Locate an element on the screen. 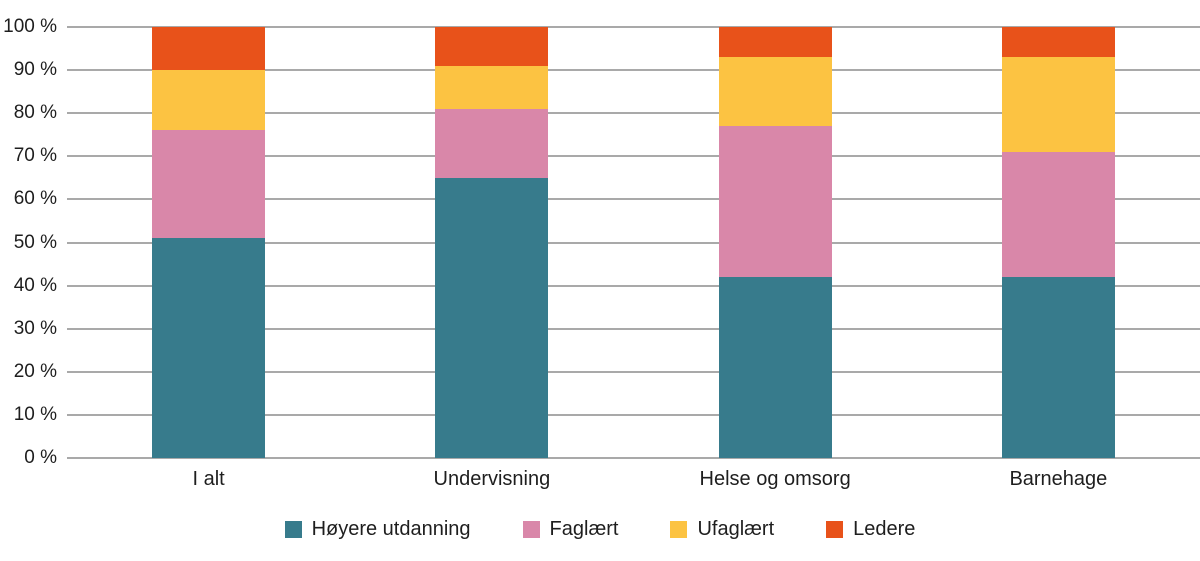  legend-label: Ufaglært is located at coordinates (736, 529).